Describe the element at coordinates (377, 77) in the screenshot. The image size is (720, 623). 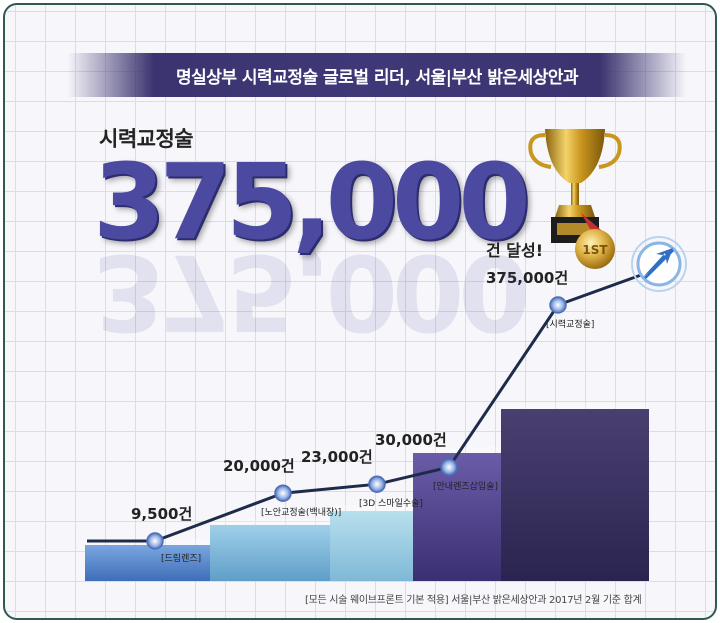
I see `banner-text: 명실상부 시력교정술 글로벌 리더, 서울|부산 밝은세상안과` at that location.